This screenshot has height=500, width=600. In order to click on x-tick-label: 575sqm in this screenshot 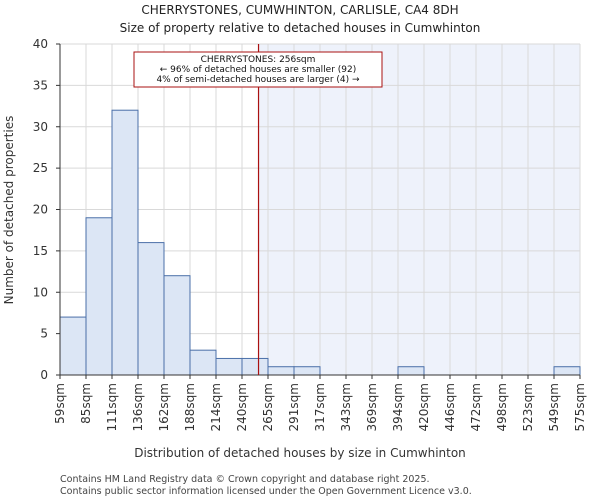, I will do `click(580, 407)`.